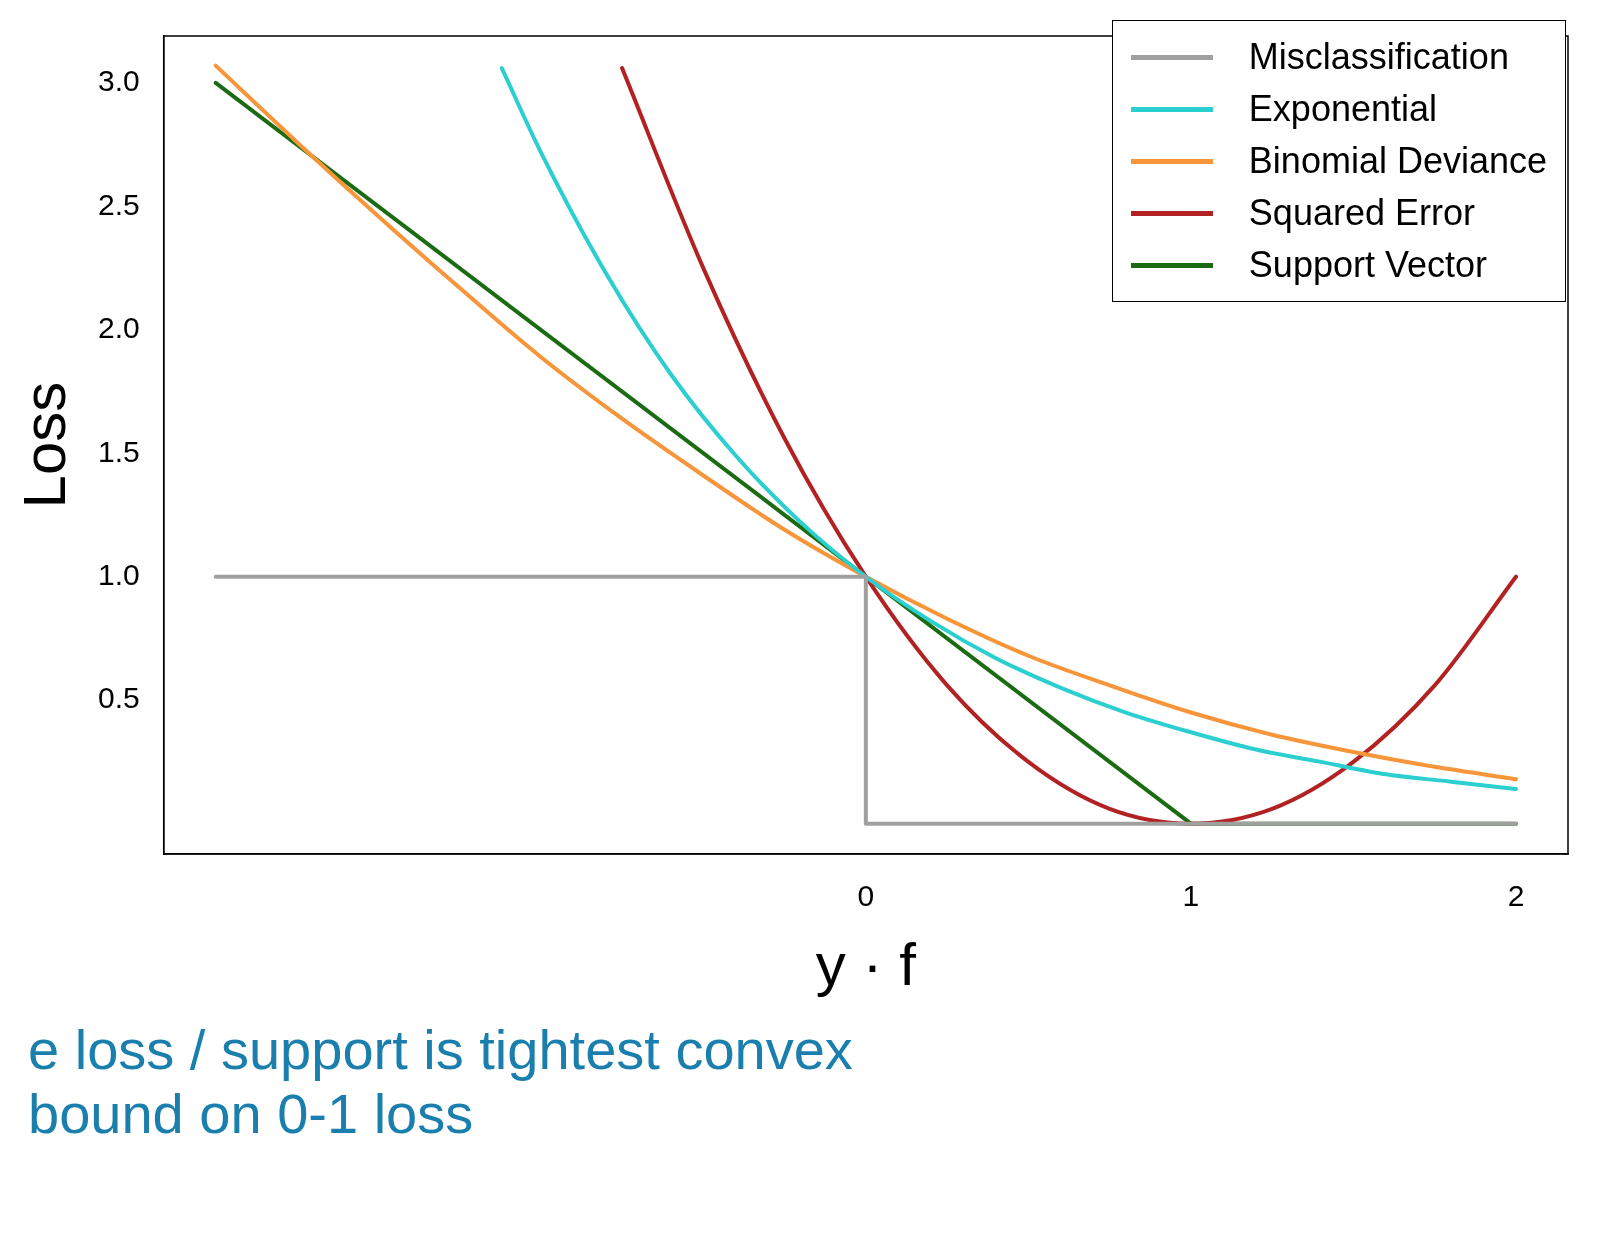 This screenshot has height=1237, width=1621. I want to click on y-tick-label: 2.0, so click(118, 328).